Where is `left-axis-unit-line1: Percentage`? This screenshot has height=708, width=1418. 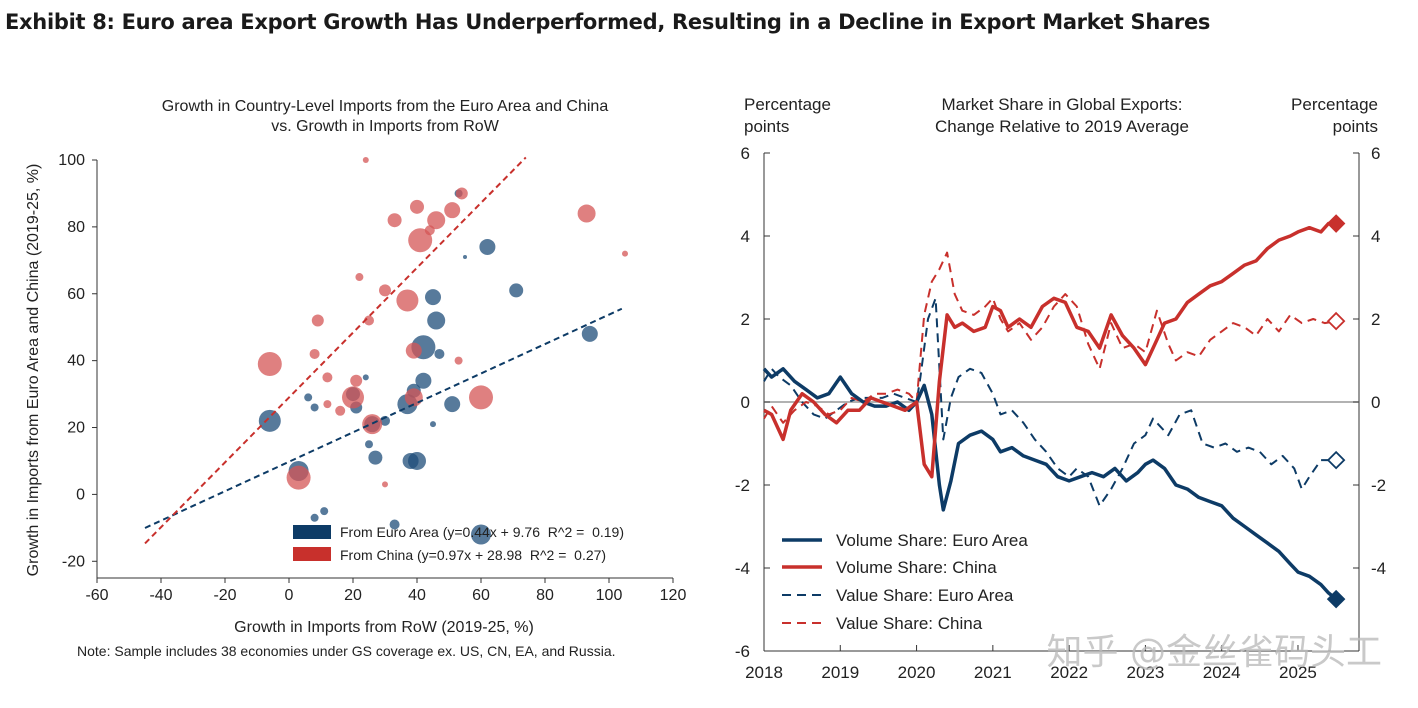
left-axis-unit-line1: Percentage is located at coordinates (787, 104).